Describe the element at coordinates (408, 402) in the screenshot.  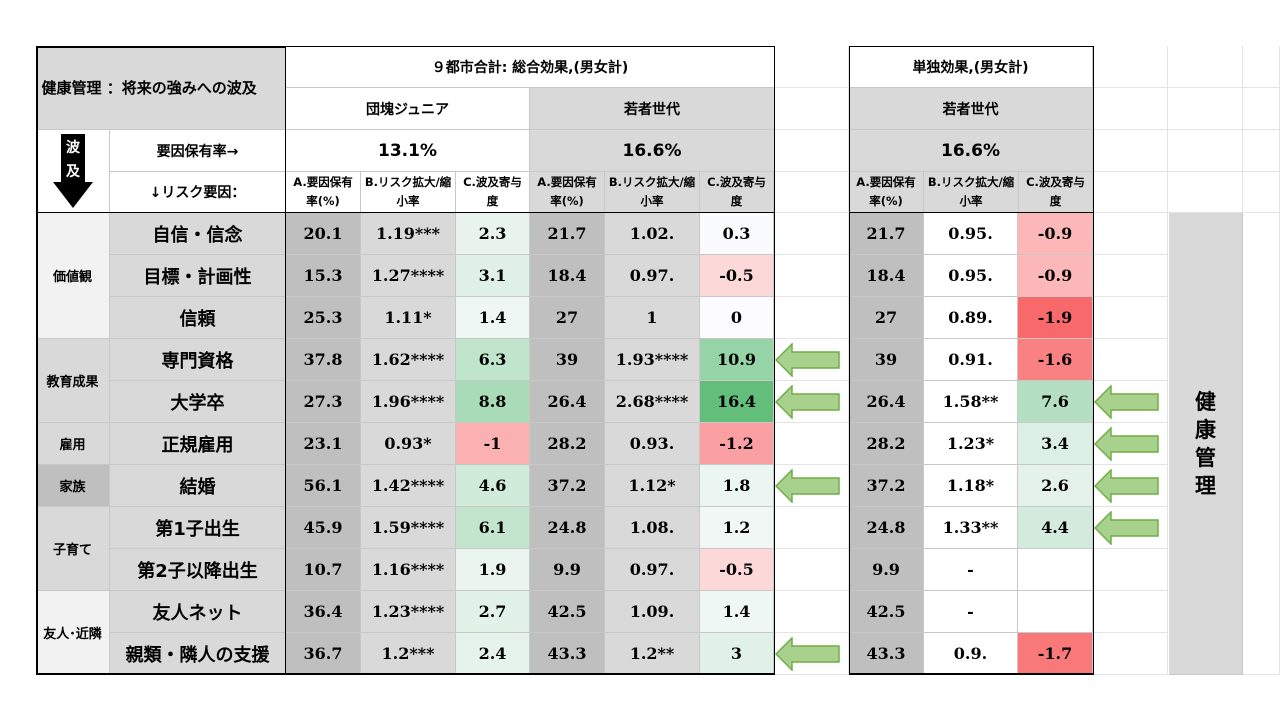
I see `dankai-B: 1.96****` at that location.